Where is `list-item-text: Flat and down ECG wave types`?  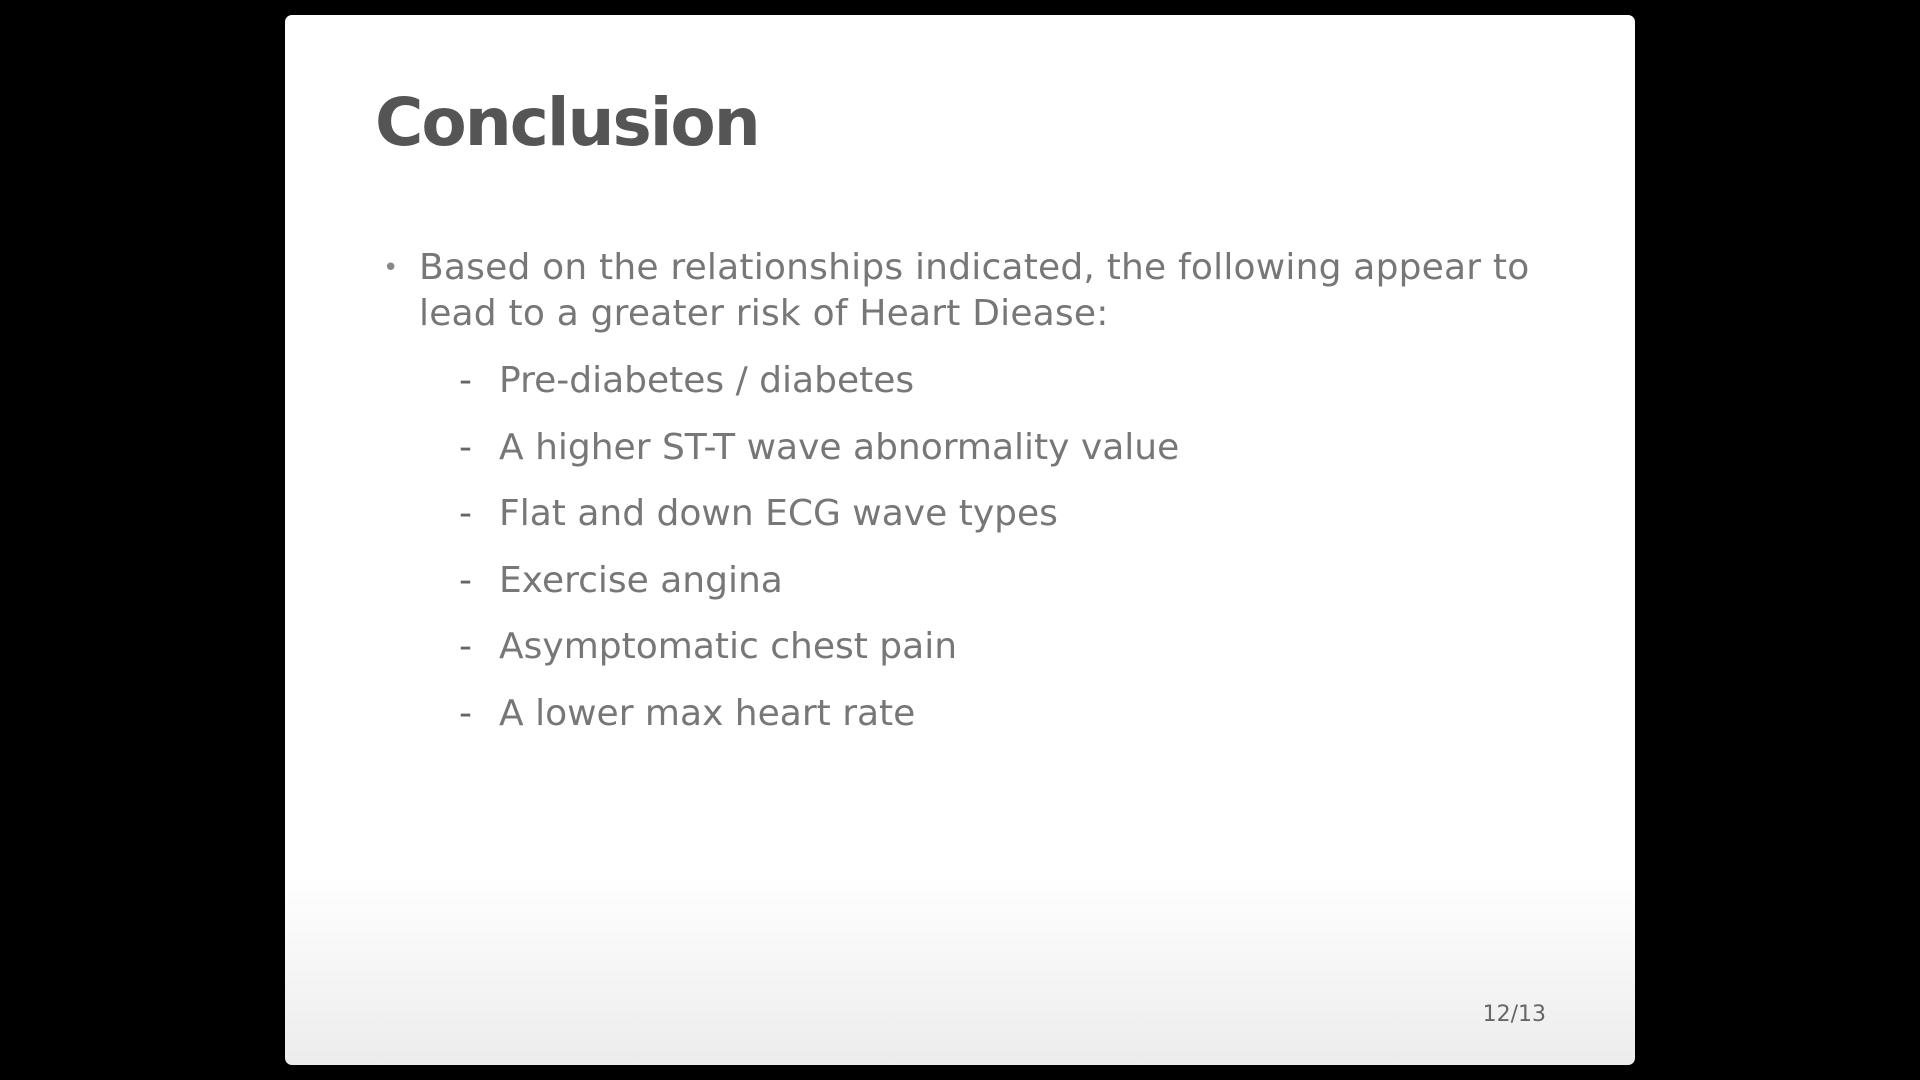 list-item-text: Flat and down ECG wave types is located at coordinates (778, 513).